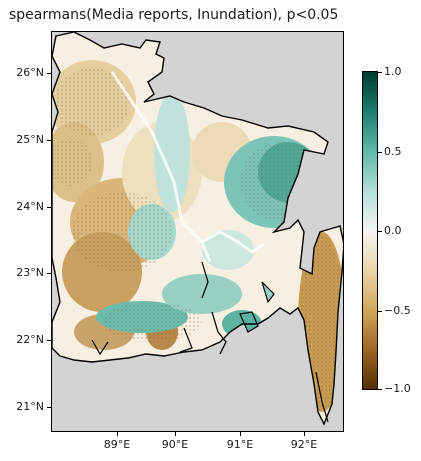 The width and height of the screenshot is (421, 461). Describe the element at coordinates (117, 444) in the screenshot. I see `lon-tick-89: 89°E` at that location.